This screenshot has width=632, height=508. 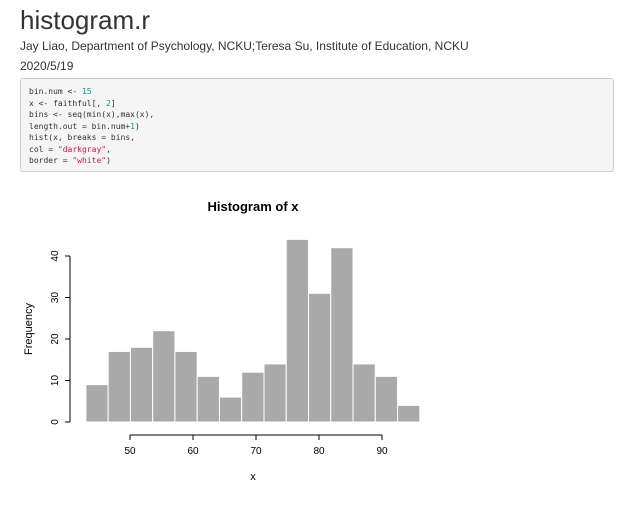 What do you see at coordinates (317, 115) in the screenshot?
I see `code-line: bins <- seq(min(x),max(x),` at bounding box center [317, 115].